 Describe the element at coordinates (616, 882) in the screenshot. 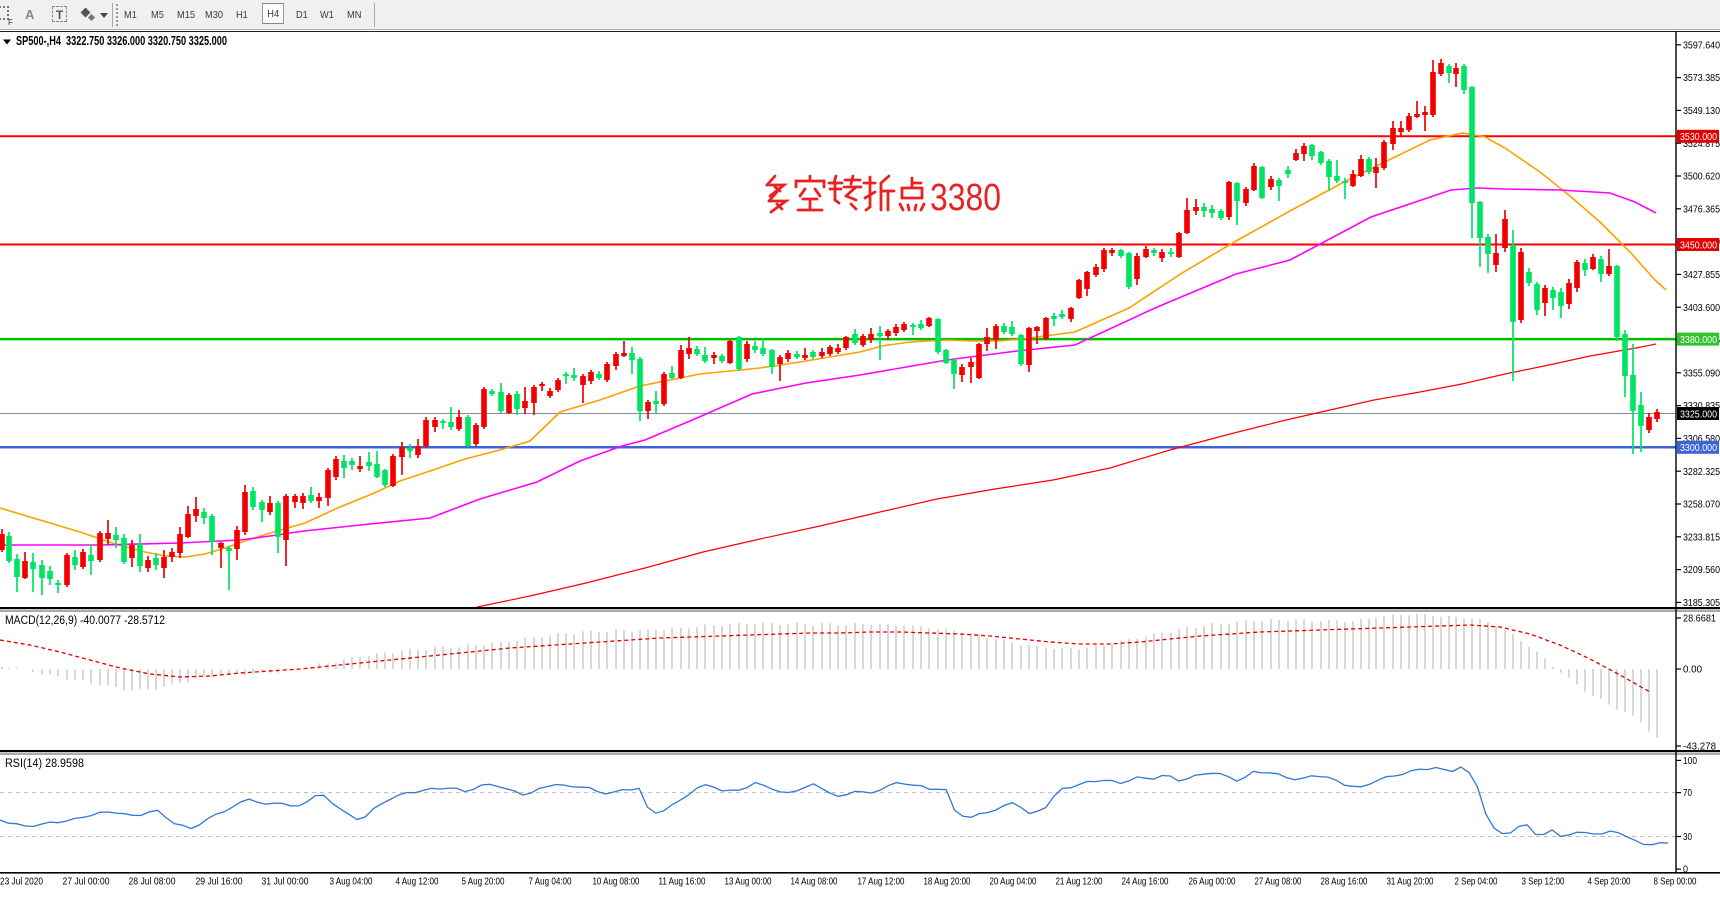

I see `svg-text: 10 Aug 08:00` at that location.